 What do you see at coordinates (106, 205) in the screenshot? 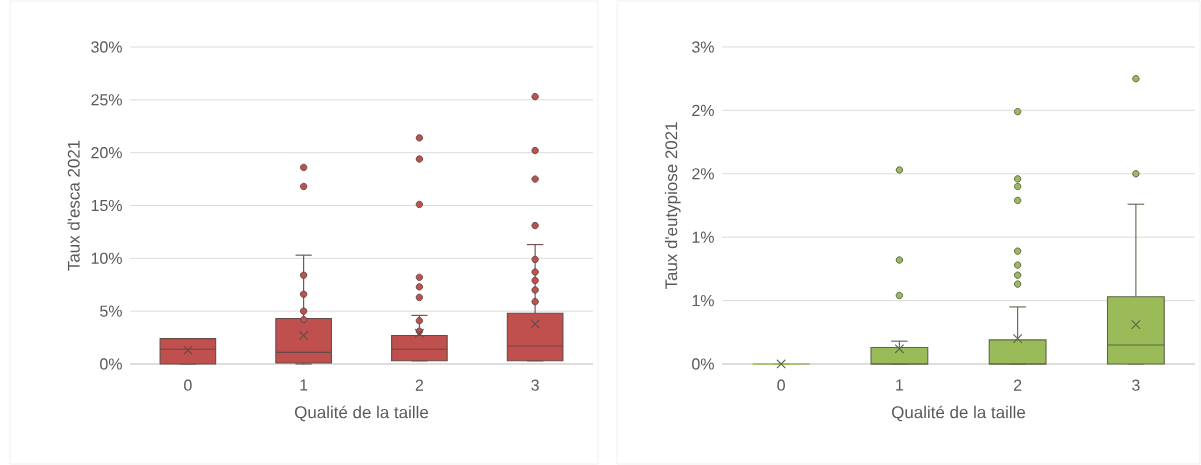
I see `y-tick-label: 15%` at bounding box center [106, 205].